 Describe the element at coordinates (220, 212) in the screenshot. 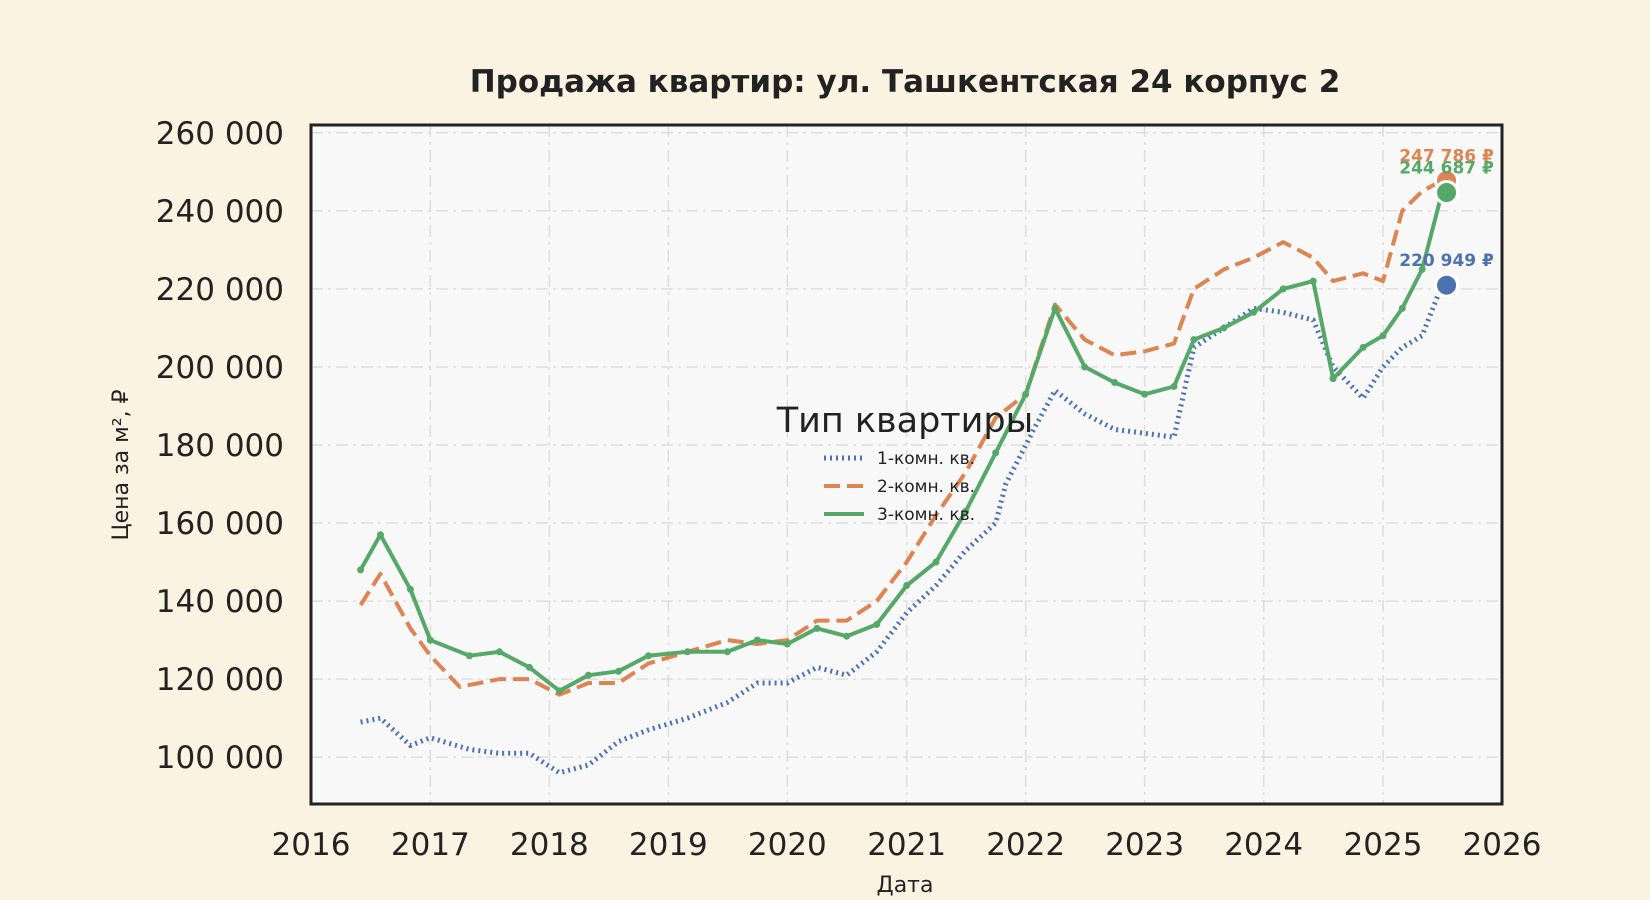

I see `y-tick-label: 240 000` at that location.